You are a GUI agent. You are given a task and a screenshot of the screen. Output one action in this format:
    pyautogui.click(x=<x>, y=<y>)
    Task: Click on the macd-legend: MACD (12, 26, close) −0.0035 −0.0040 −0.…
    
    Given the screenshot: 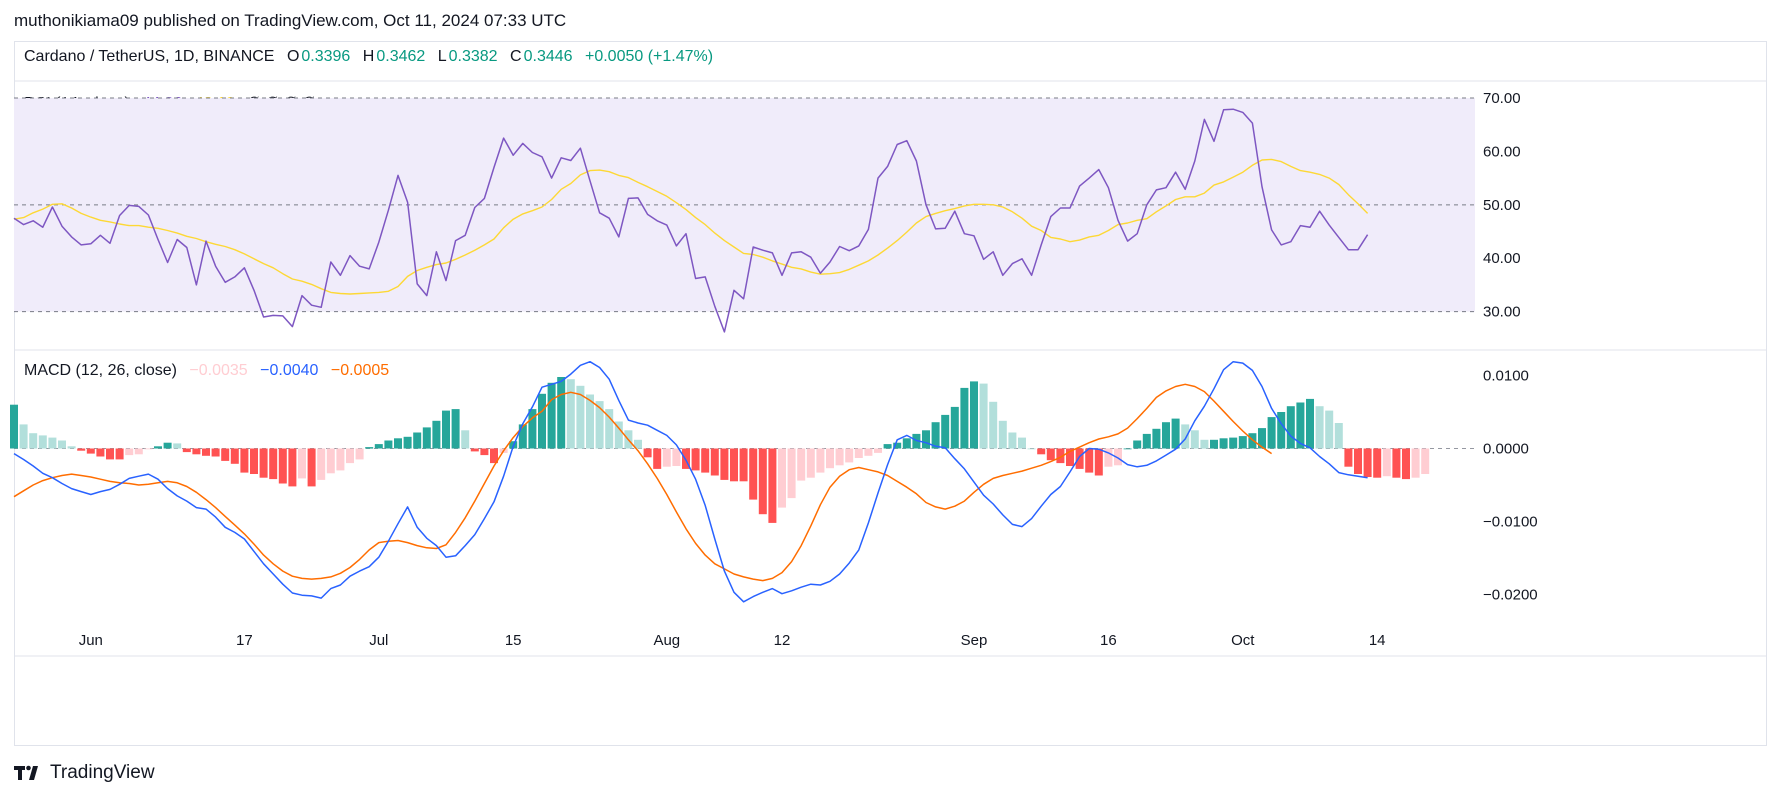 What is the action you would take?
    pyautogui.click(x=207, y=371)
    